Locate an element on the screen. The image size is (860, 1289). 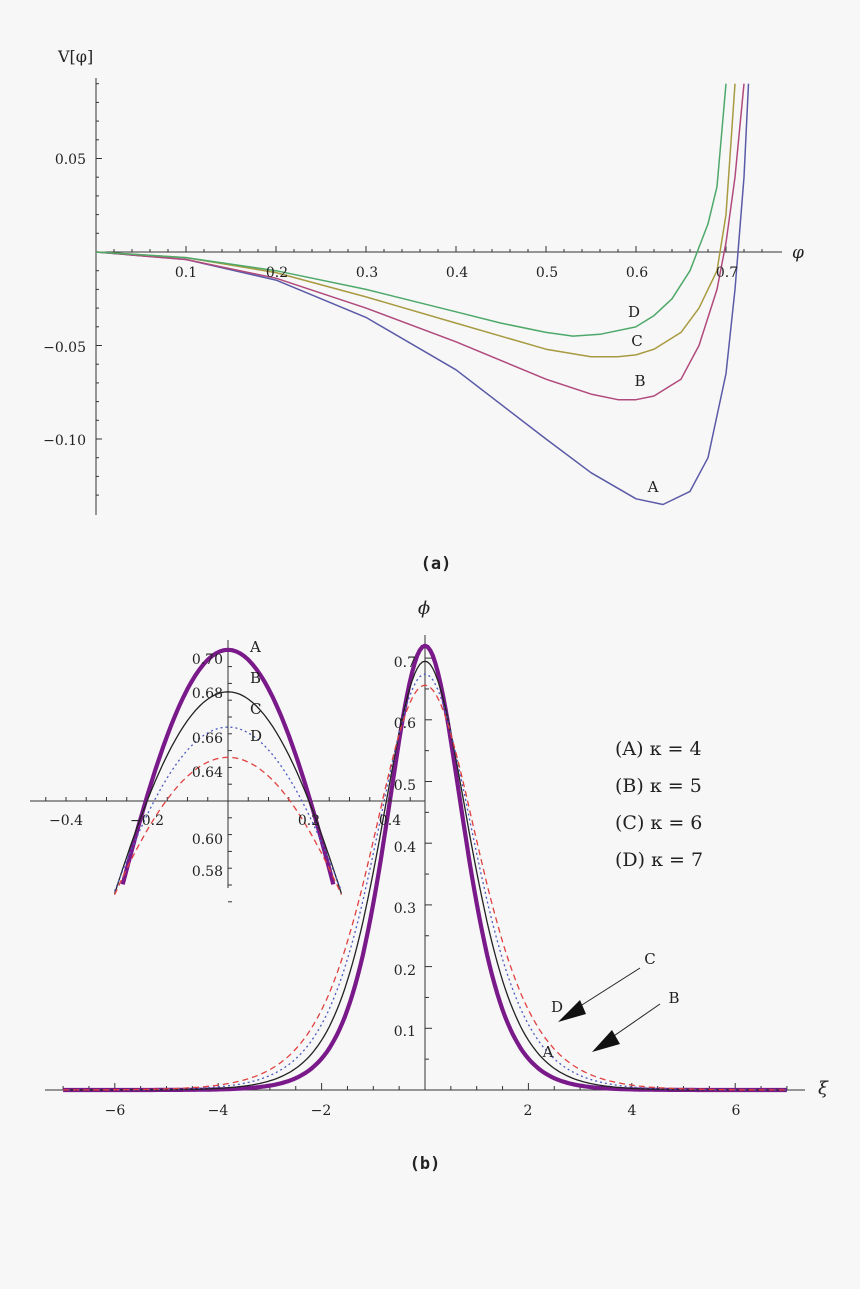
panel-a-y-label: V[φ] is located at coordinates (75, 56).